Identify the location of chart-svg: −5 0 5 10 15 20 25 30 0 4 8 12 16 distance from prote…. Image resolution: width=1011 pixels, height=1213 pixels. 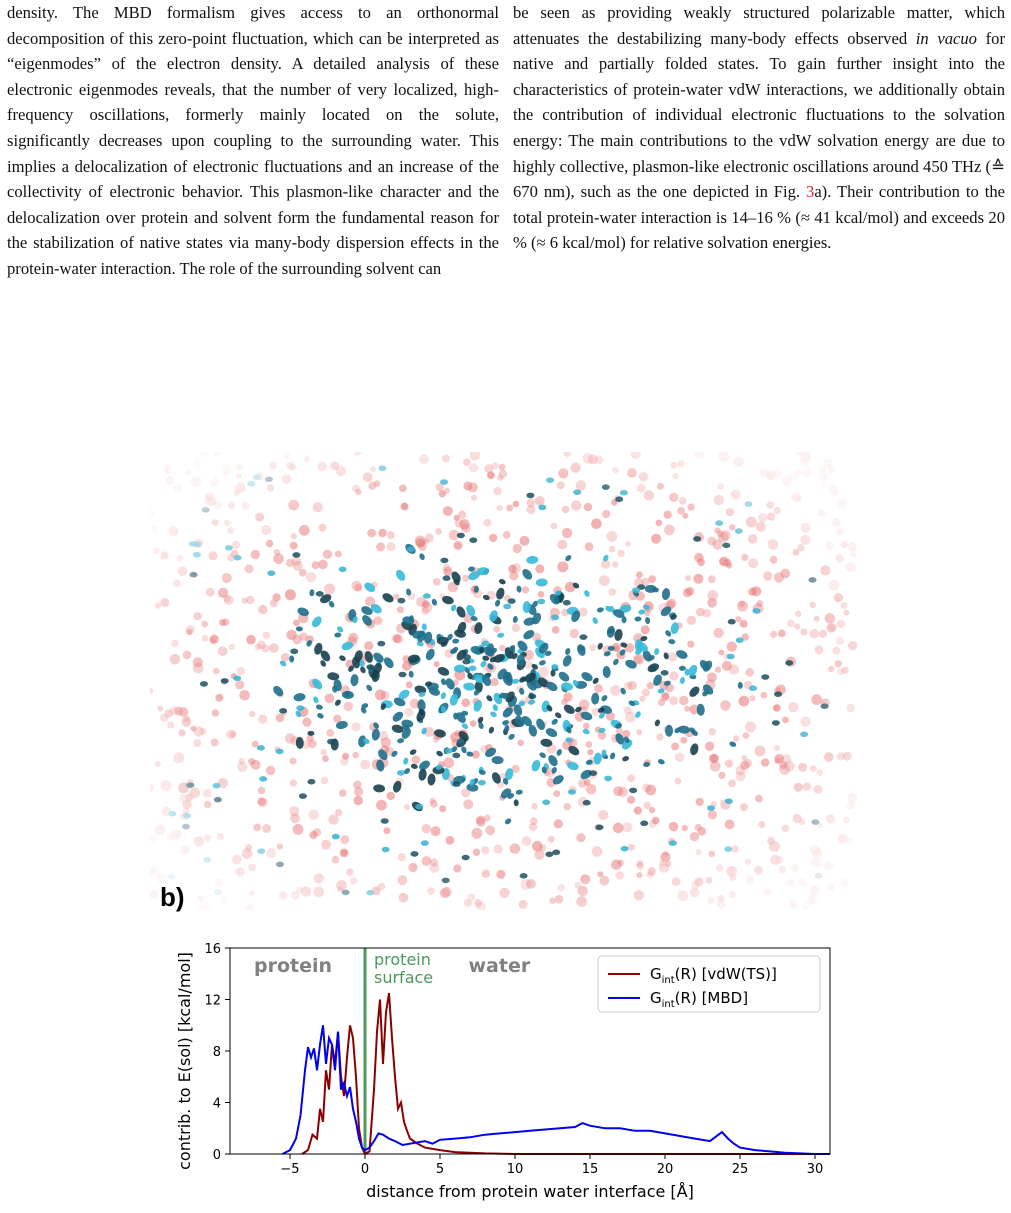
(503, 1071).